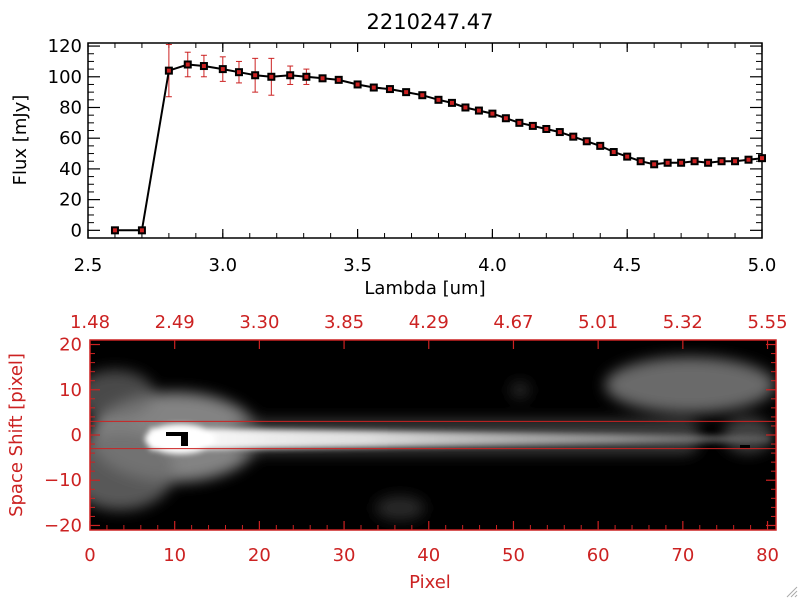 The height and width of the screenshot is (600, 800). Describe the element at coordinates (90, 322) in the screenshot. I see `wavelength-top-tick-label: 1.48` at that location.